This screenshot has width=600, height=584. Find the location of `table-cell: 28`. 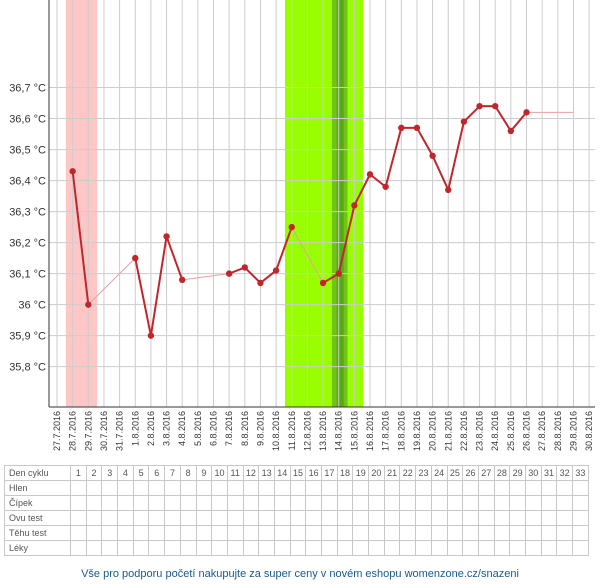

table-cell: 28 is located at coordinates (502, 473).